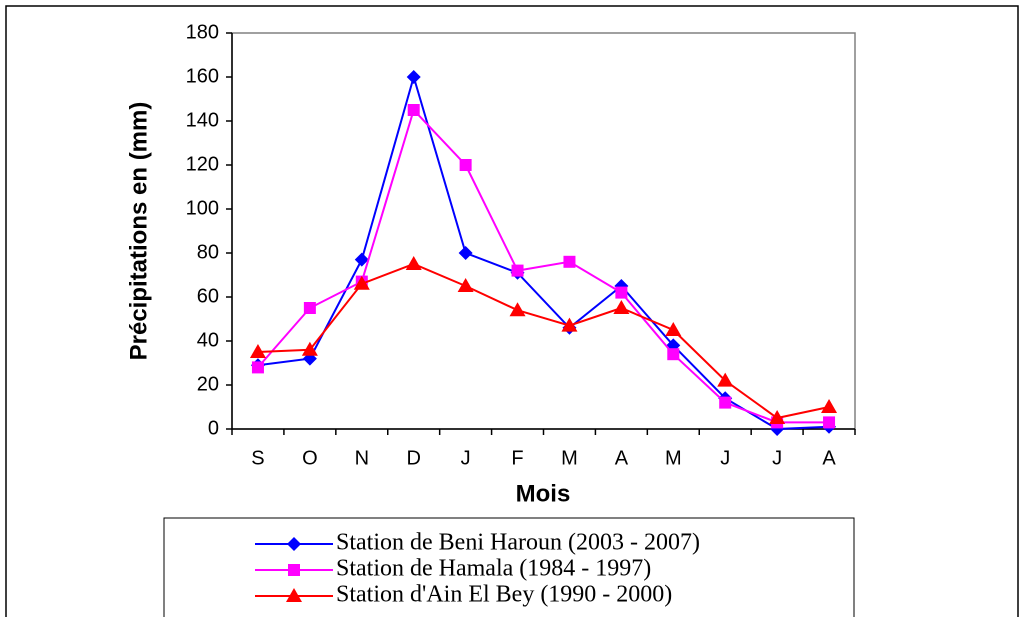 The height and width of the screenshot is (622, 1023). Describe the element at coordinates (202, 76) in the screenshot. I see `y-tick-label: 160` at that location.